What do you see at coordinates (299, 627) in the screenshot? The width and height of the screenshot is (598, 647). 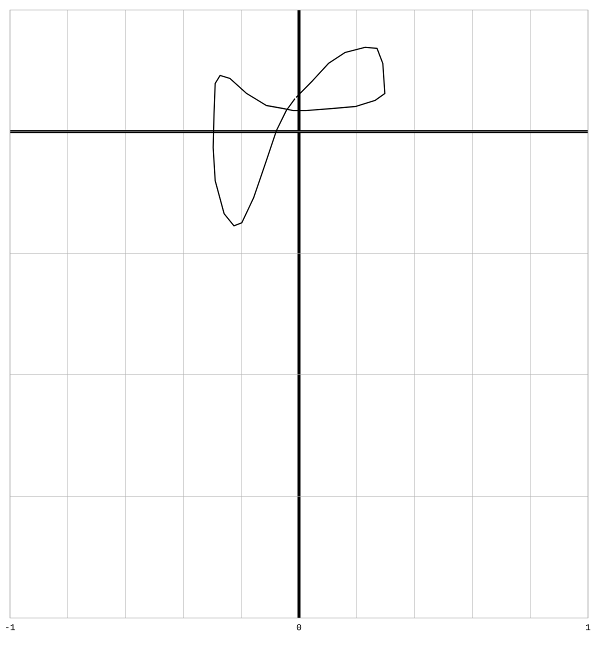 I see `x-tick-label: 0` at bounding box center [299, 627].